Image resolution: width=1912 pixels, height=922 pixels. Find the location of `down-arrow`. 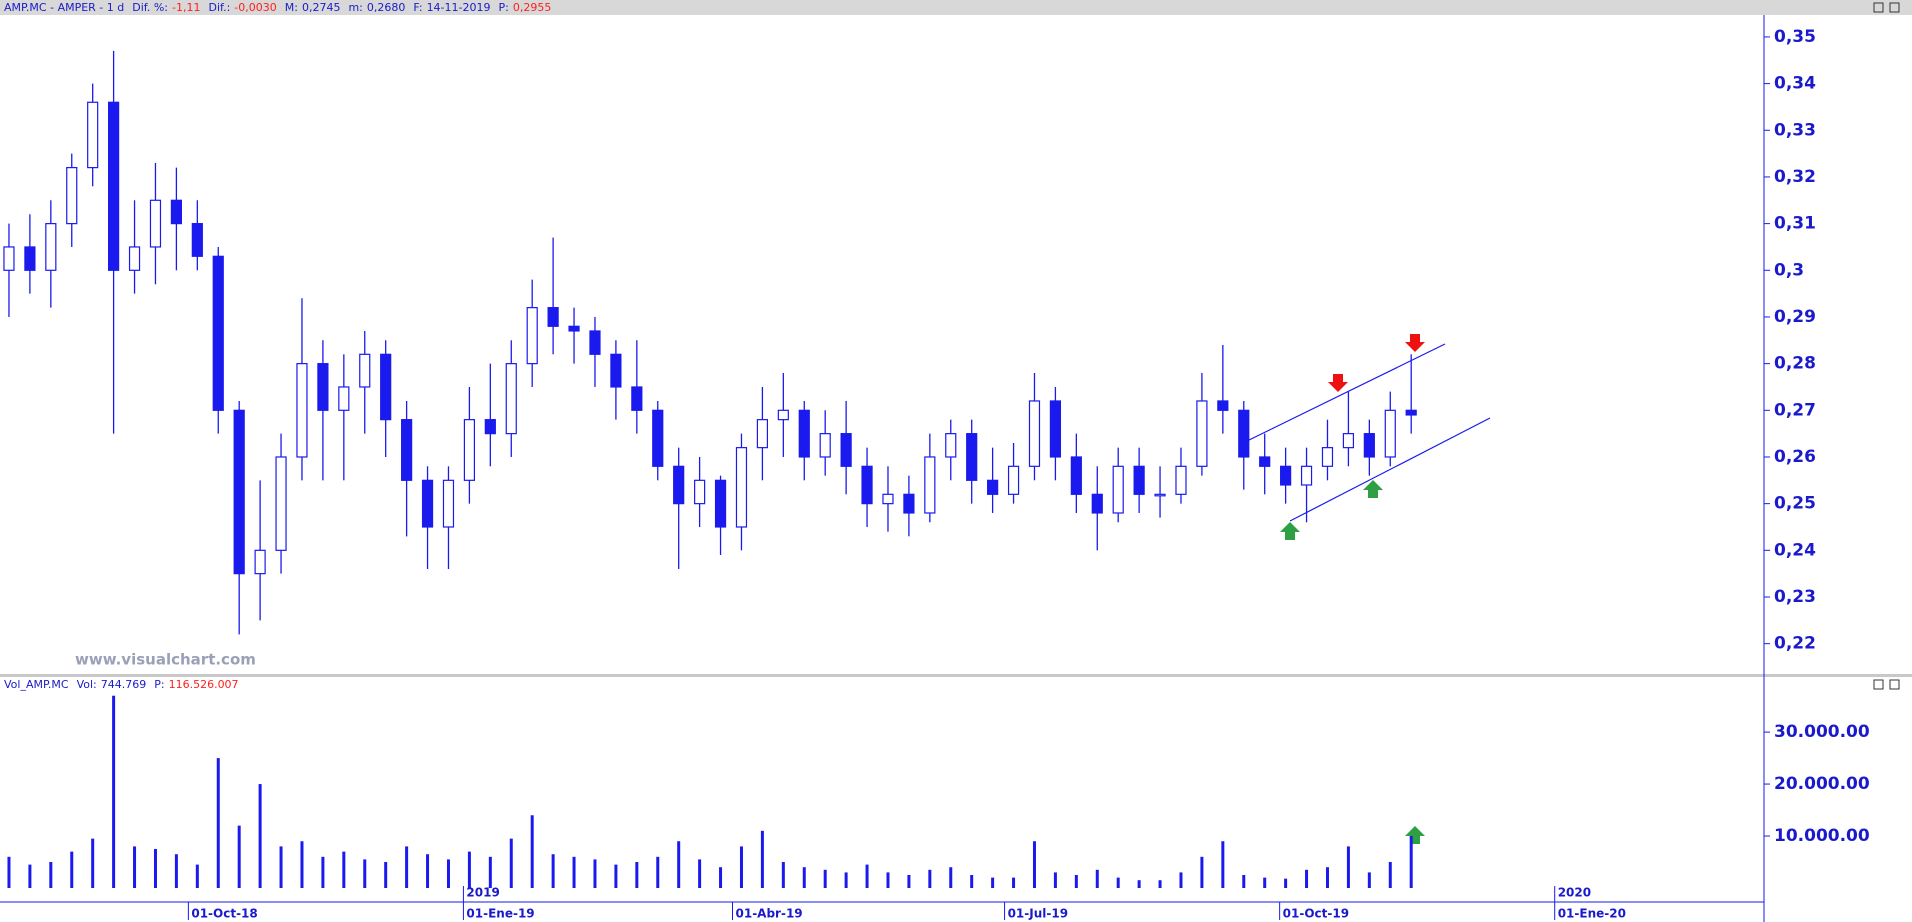

down-arrow is located at coordinates (1338, 383).